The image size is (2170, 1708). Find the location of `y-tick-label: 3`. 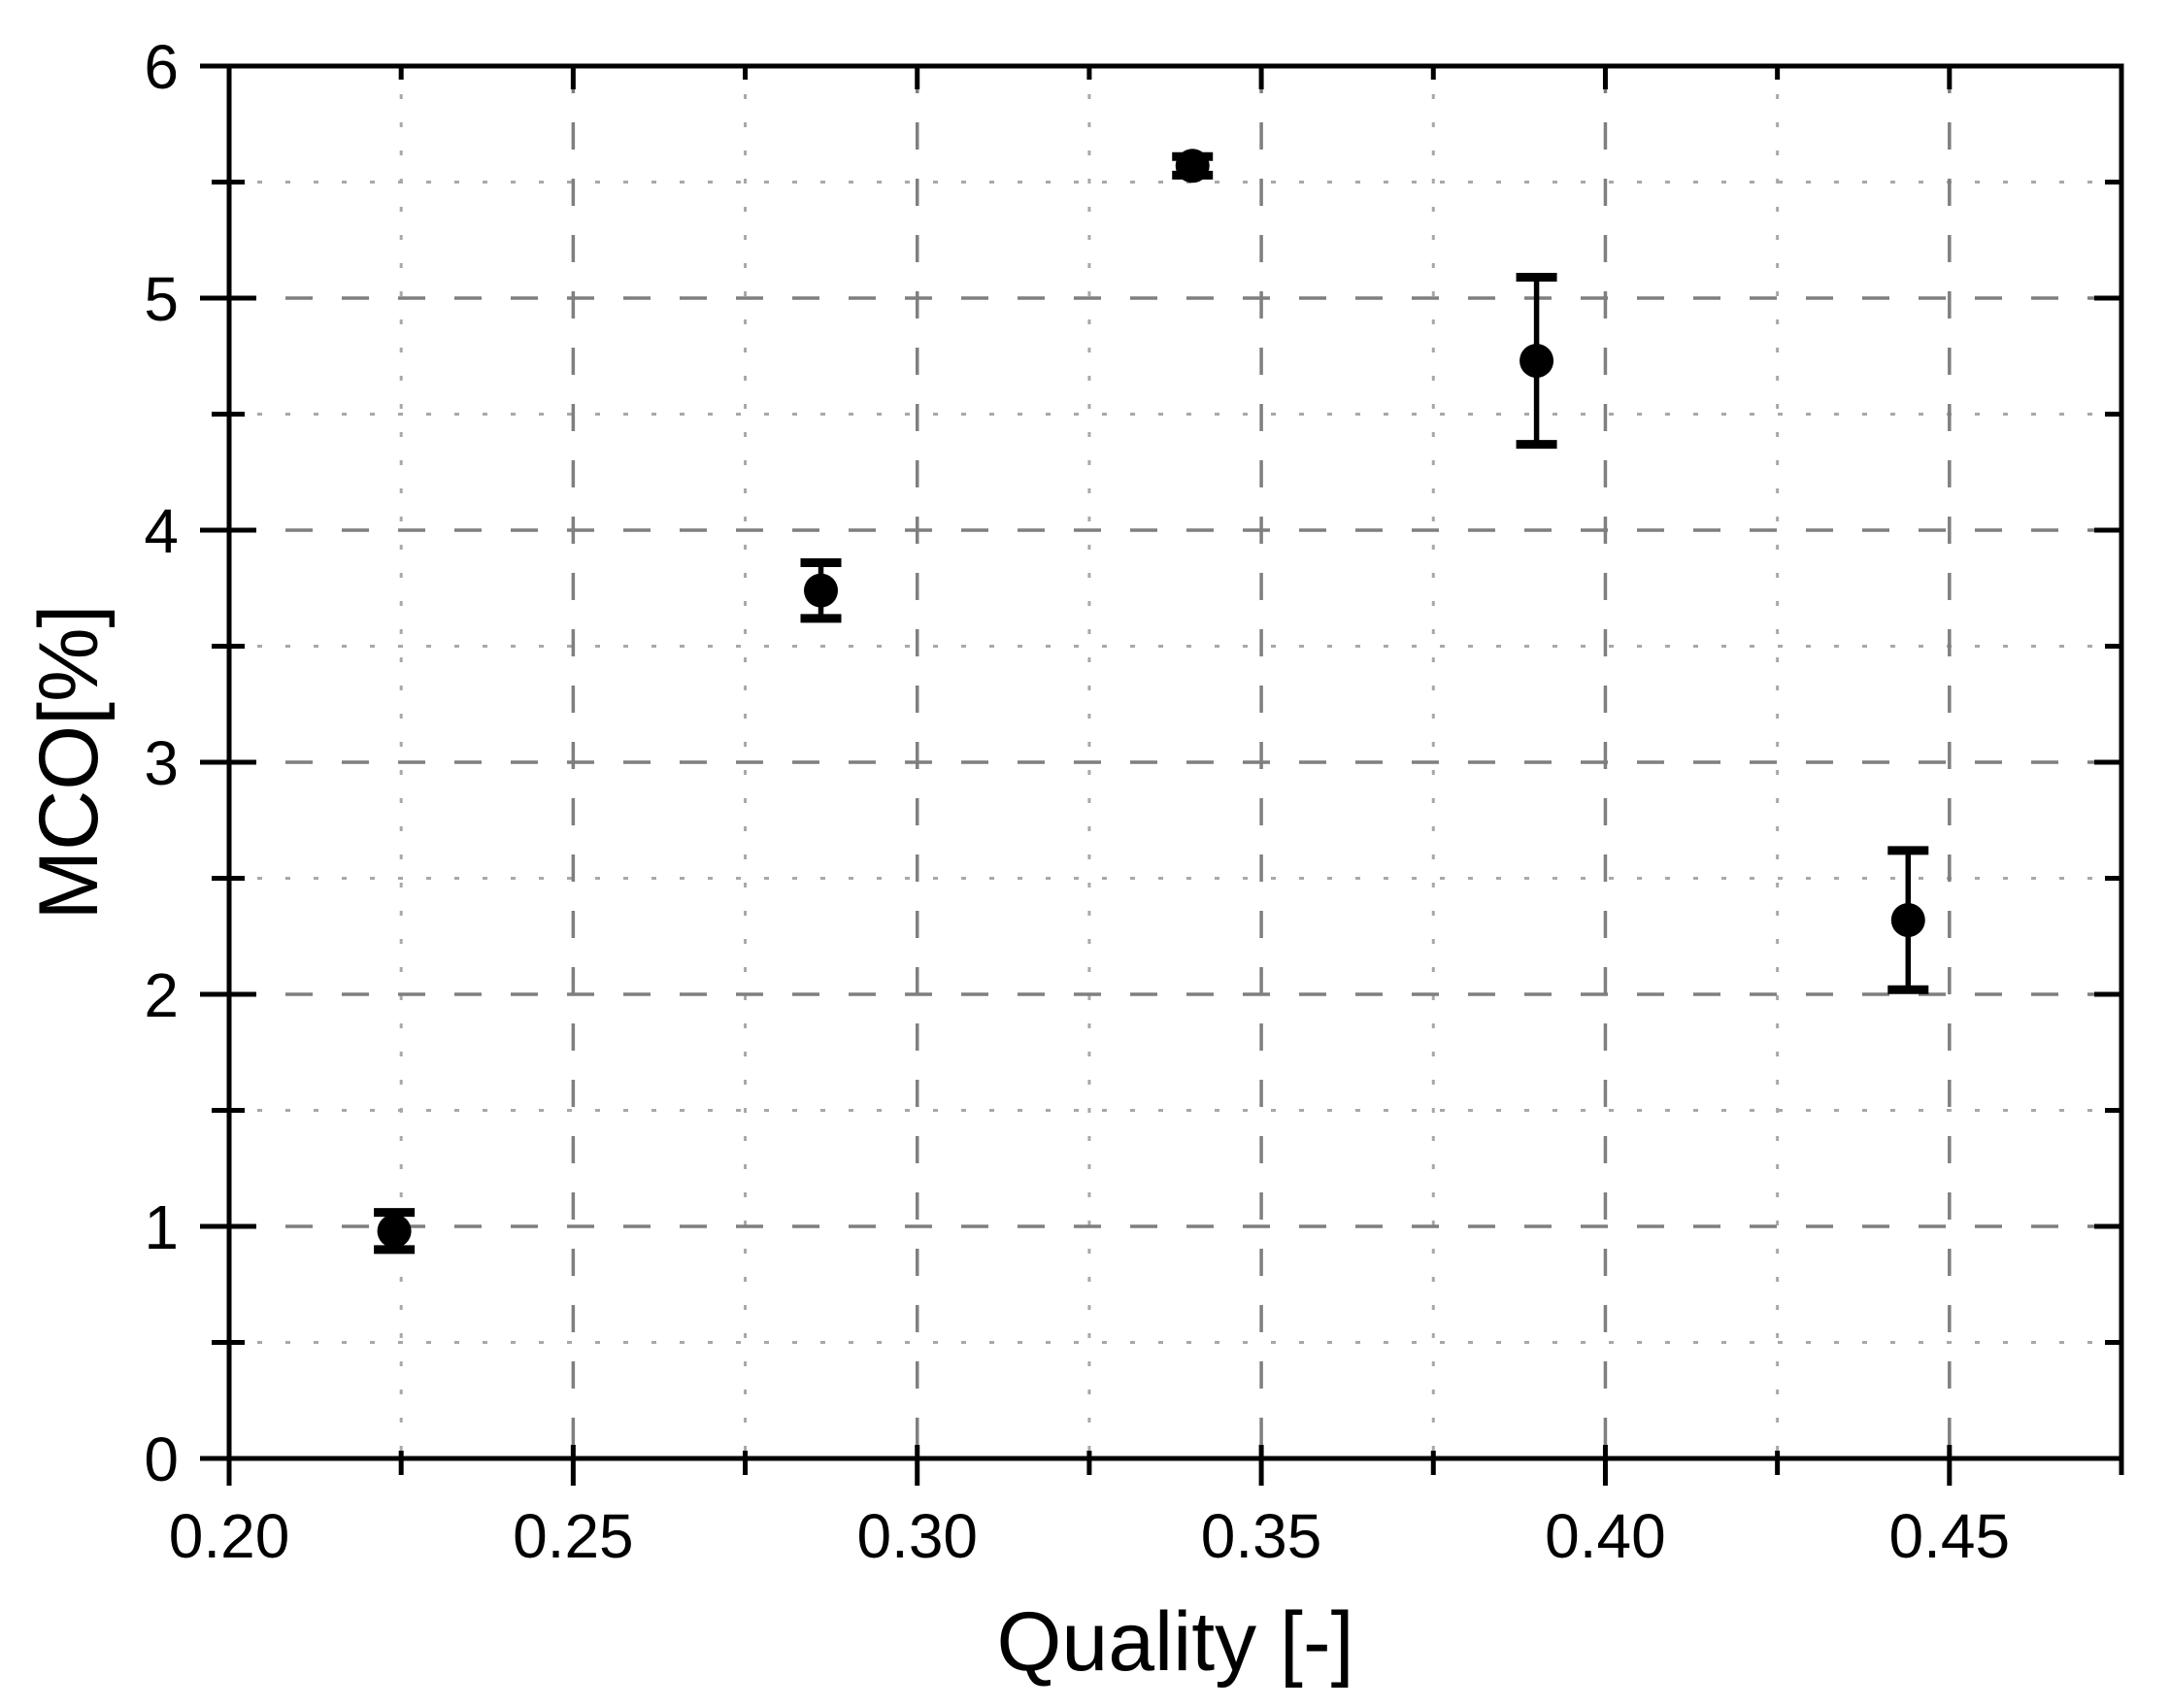

y-tick-label: 3 is located at coordinates (161, 763).